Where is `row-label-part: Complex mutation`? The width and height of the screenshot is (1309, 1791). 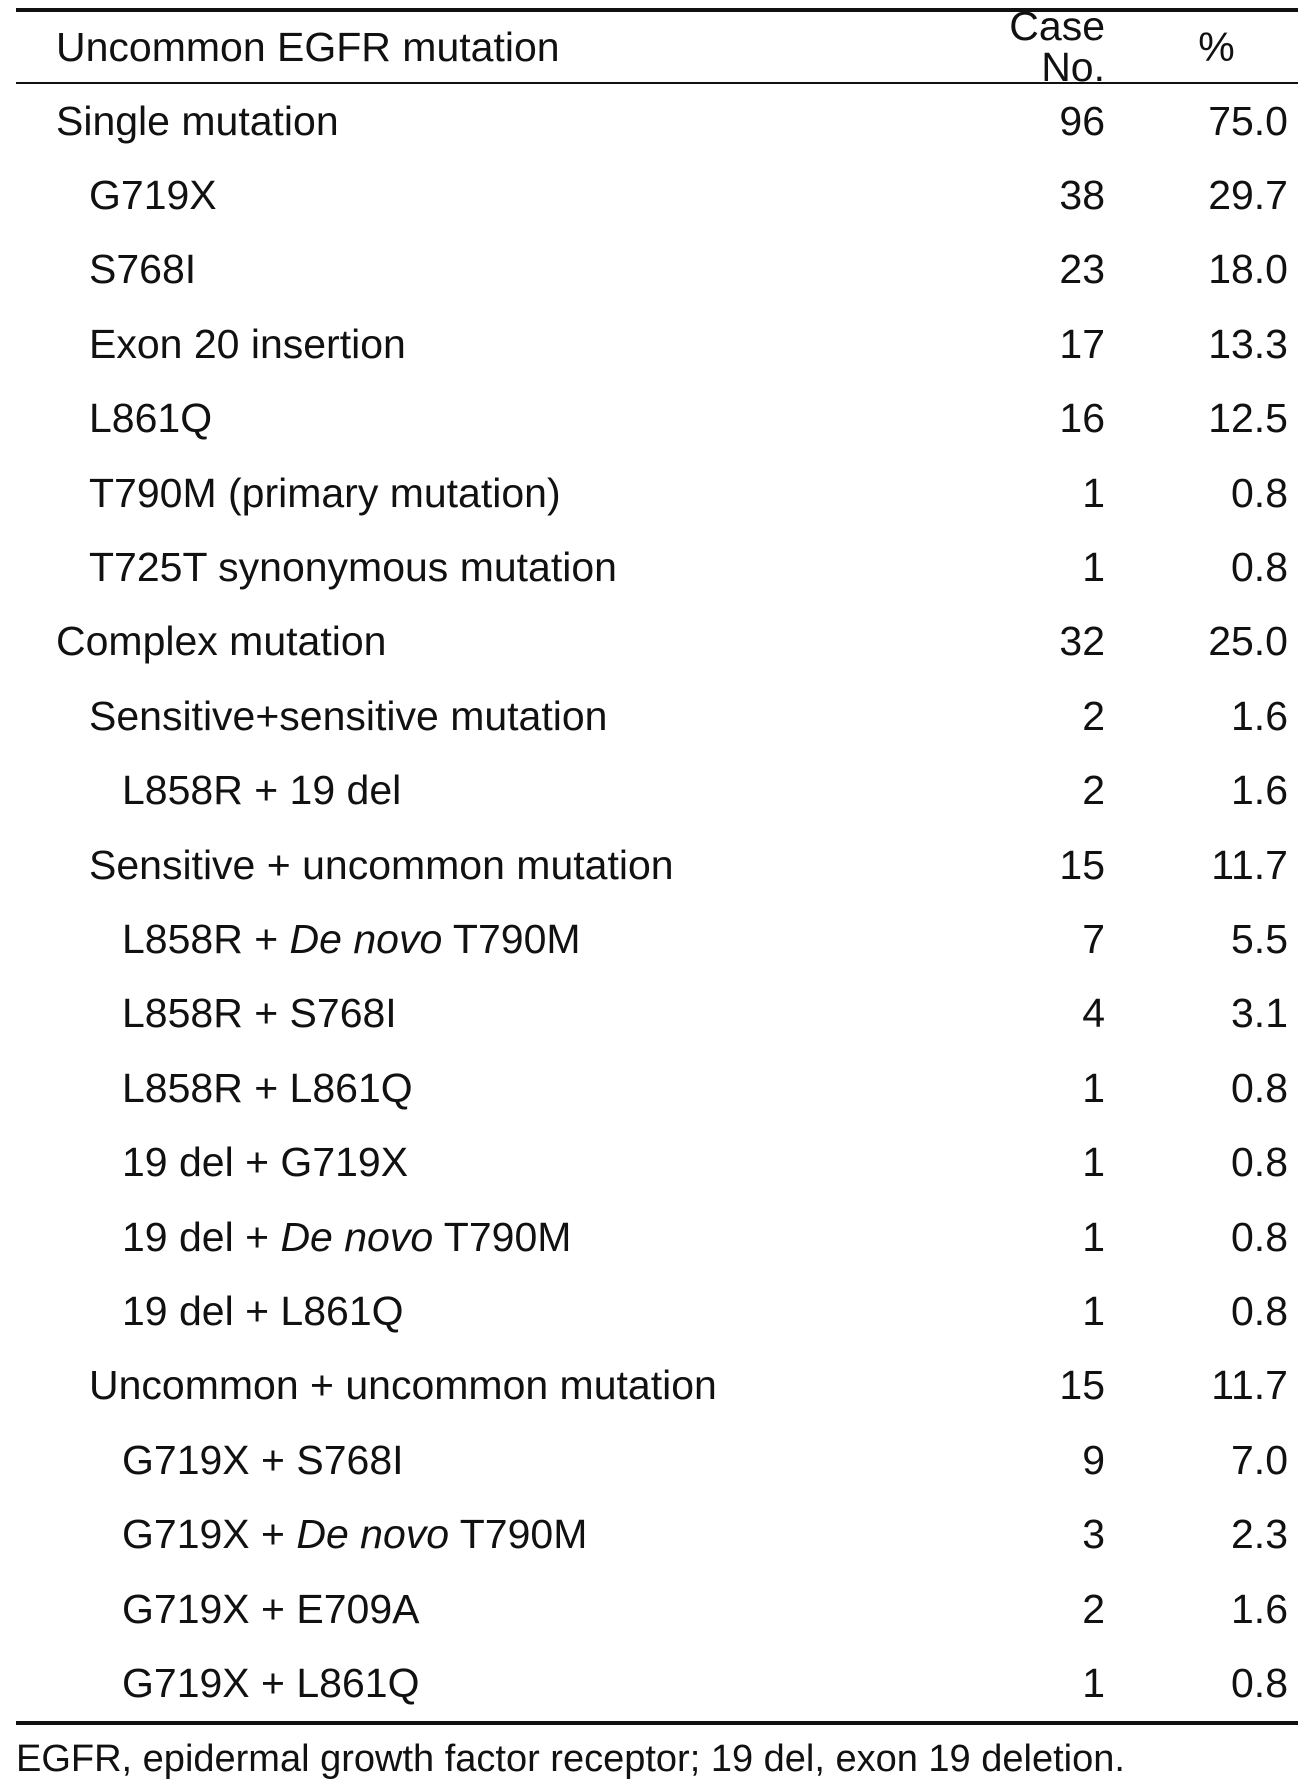 row-label-part: Complex mutation is located at coordinates (221, 641).